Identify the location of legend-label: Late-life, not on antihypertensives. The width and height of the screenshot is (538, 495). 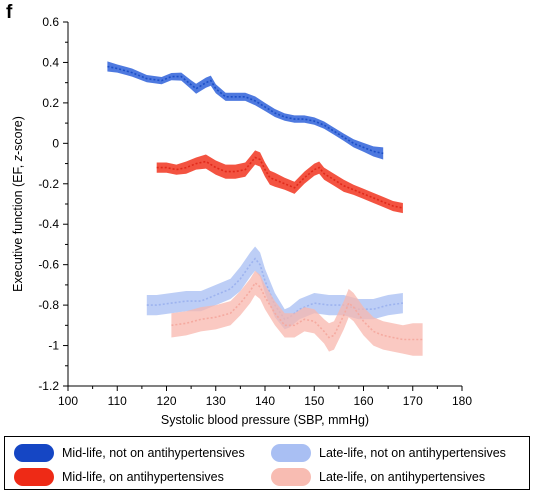
(412, 453).